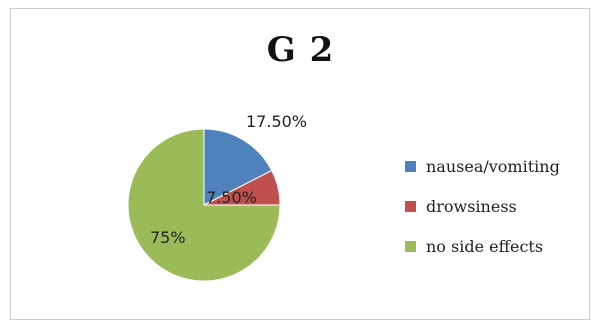 This screenshot has height=323, width=601. I want to click on legend-swatch-drowsiness, so click(410, 206).